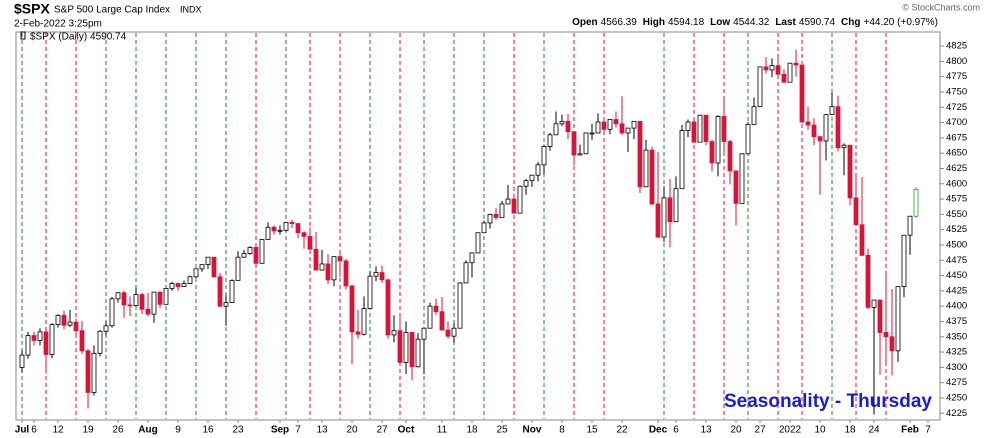  I want to click on x-tick-label: 19, so click(88, 430).